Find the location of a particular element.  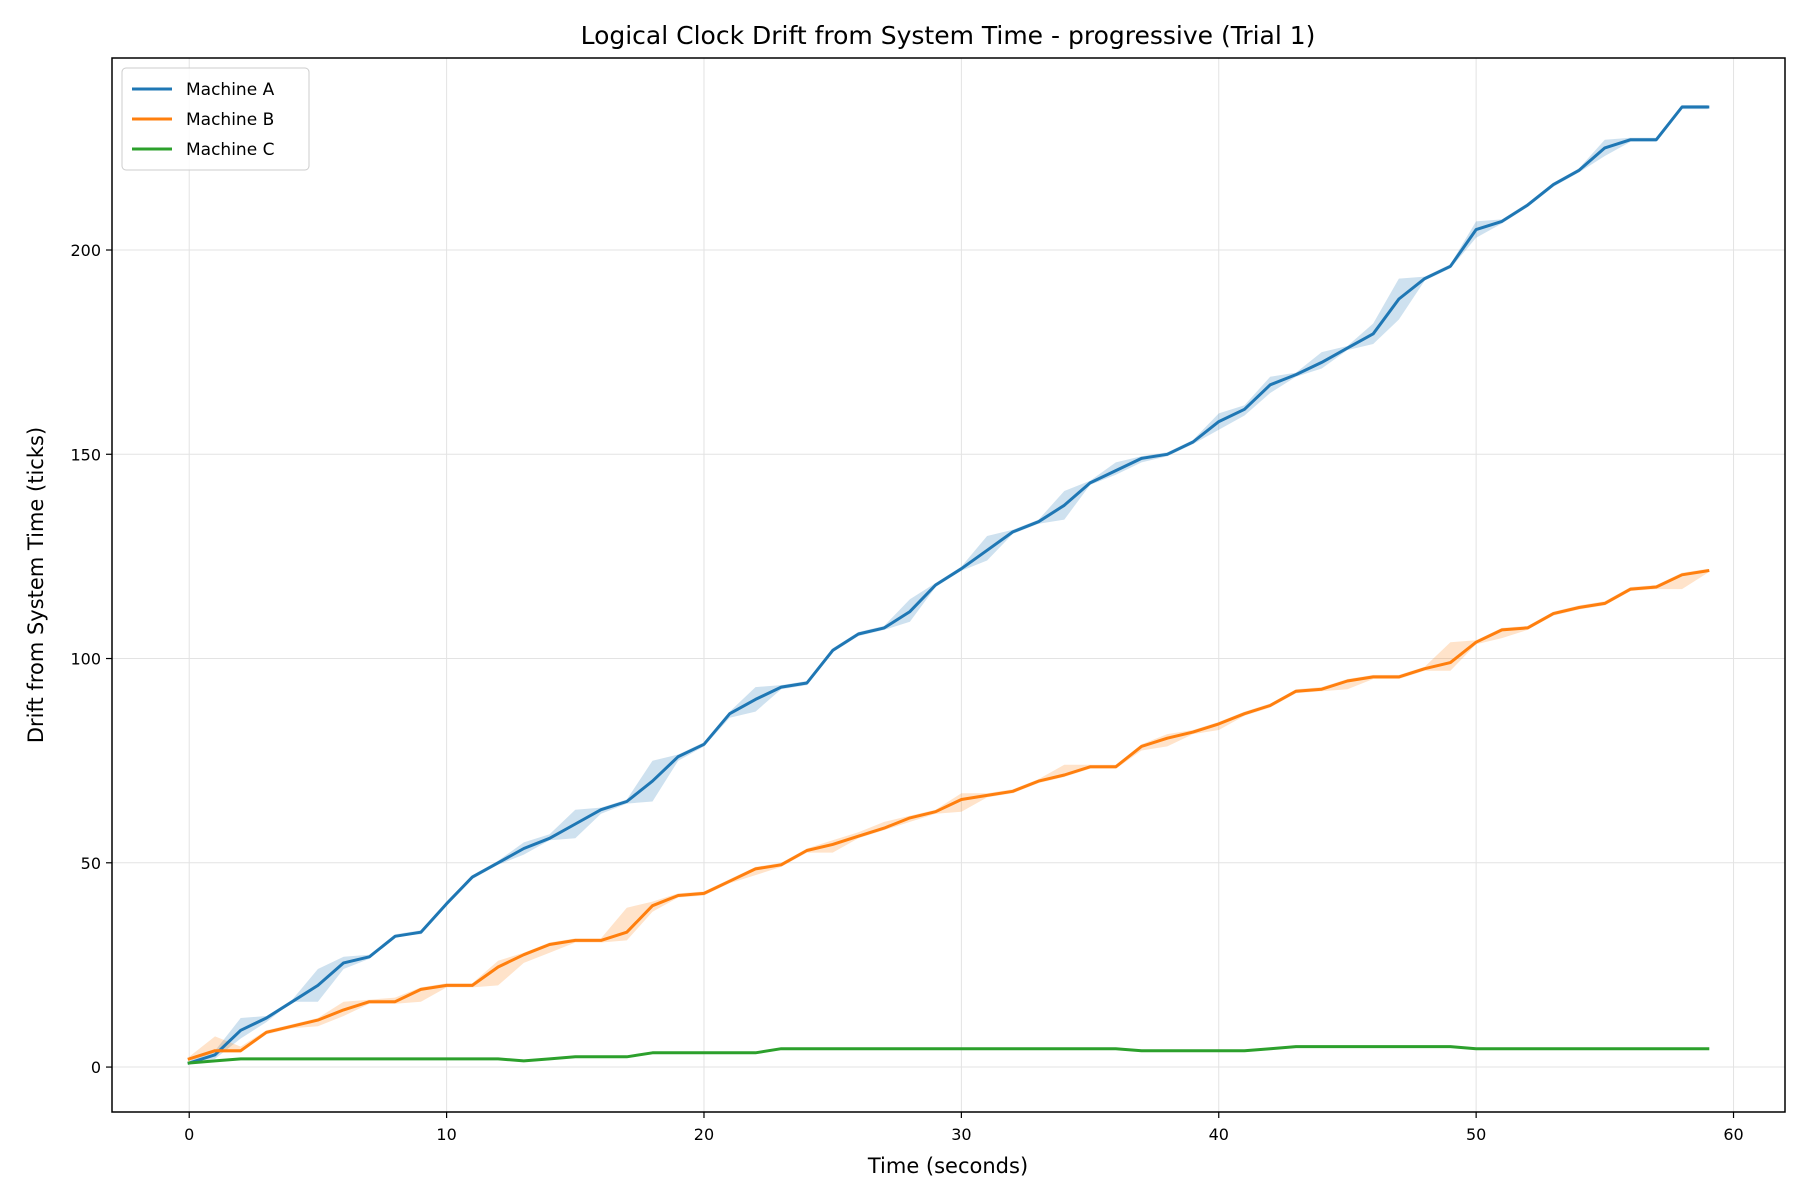

machine-c-line is located at coordinates (948, 1055).